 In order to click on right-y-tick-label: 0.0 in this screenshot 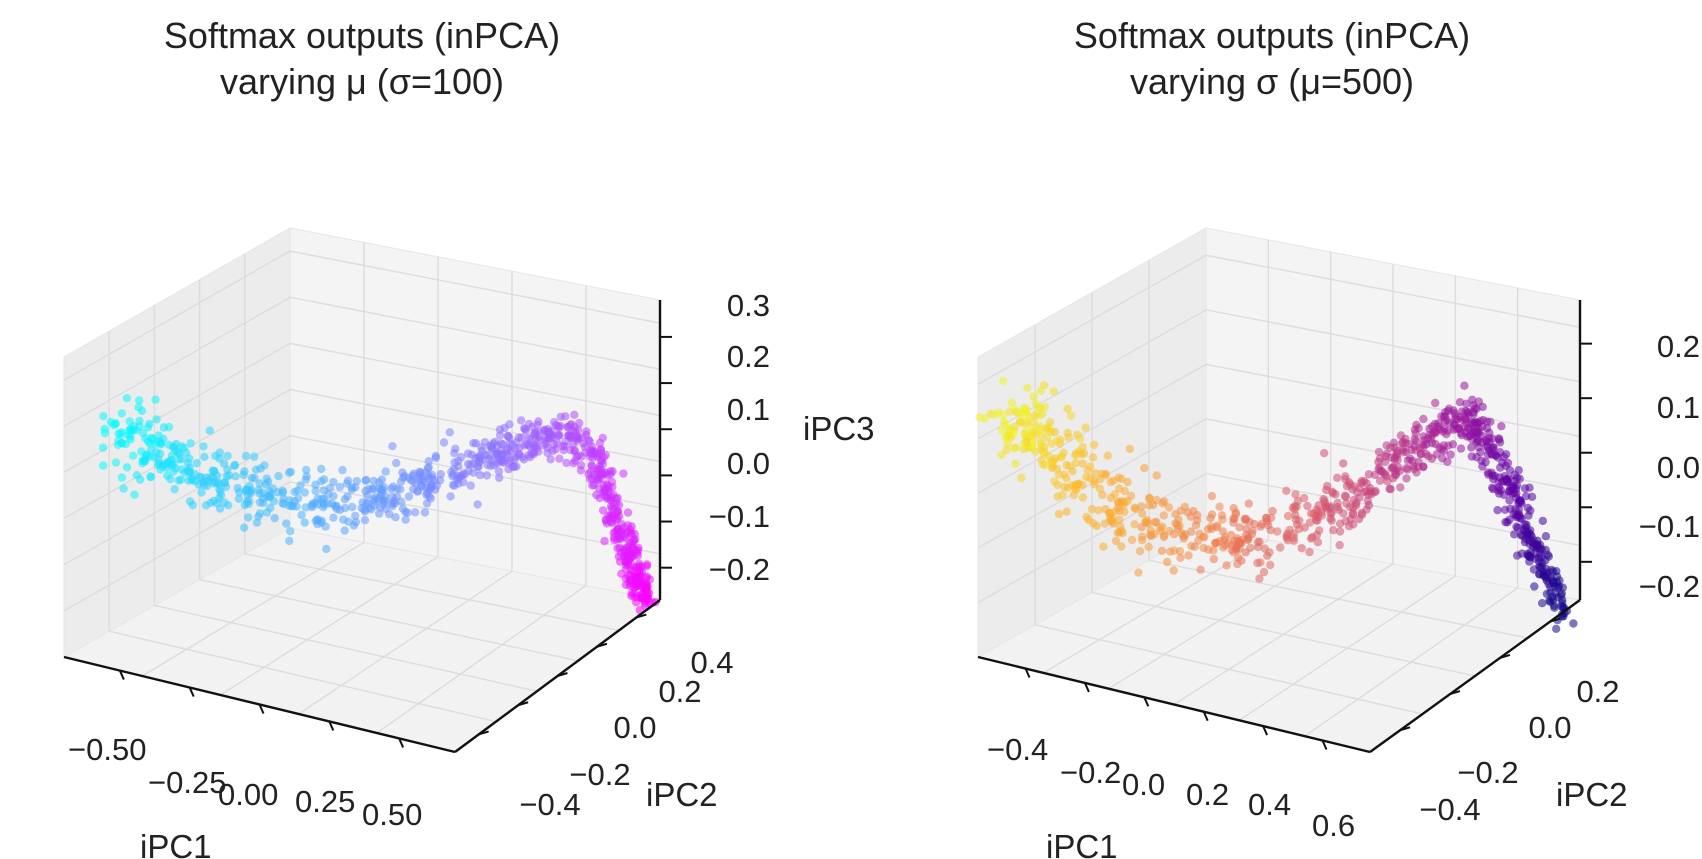, I will do `click(1549, 727)`.